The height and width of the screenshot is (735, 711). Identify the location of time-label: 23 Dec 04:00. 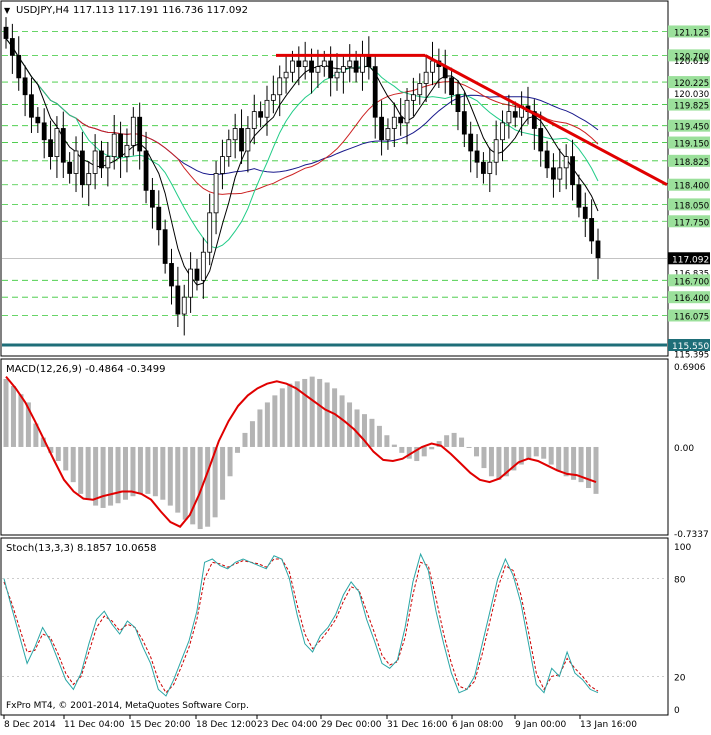
(287, 725).